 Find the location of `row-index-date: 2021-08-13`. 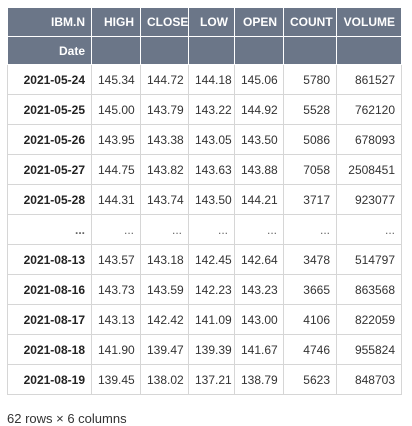

row-index-date: 2021-08-13 is located at coordinates (49, 259).